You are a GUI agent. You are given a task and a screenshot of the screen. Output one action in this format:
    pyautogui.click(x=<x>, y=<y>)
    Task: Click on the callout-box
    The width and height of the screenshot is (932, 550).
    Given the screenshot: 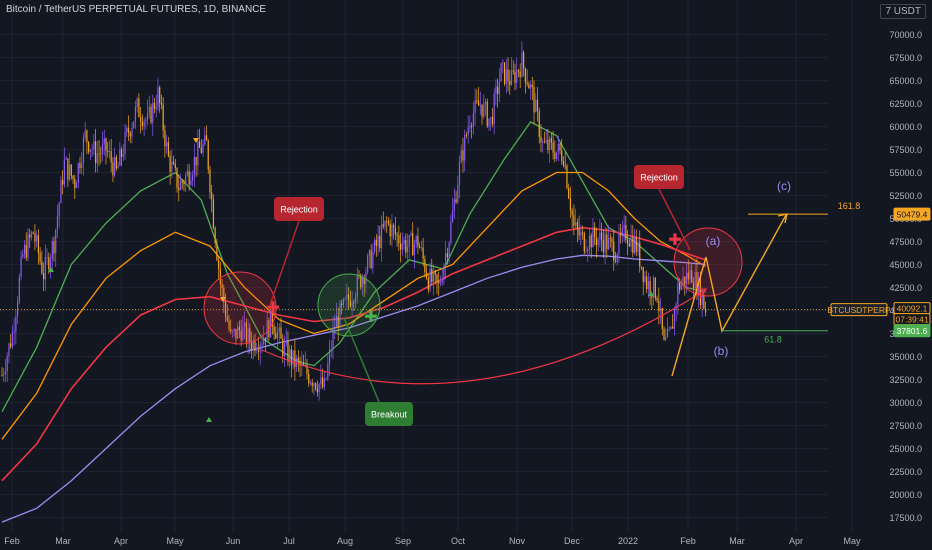 What is the action you would take?
    pyautogui.click(x=659, y=177)
    